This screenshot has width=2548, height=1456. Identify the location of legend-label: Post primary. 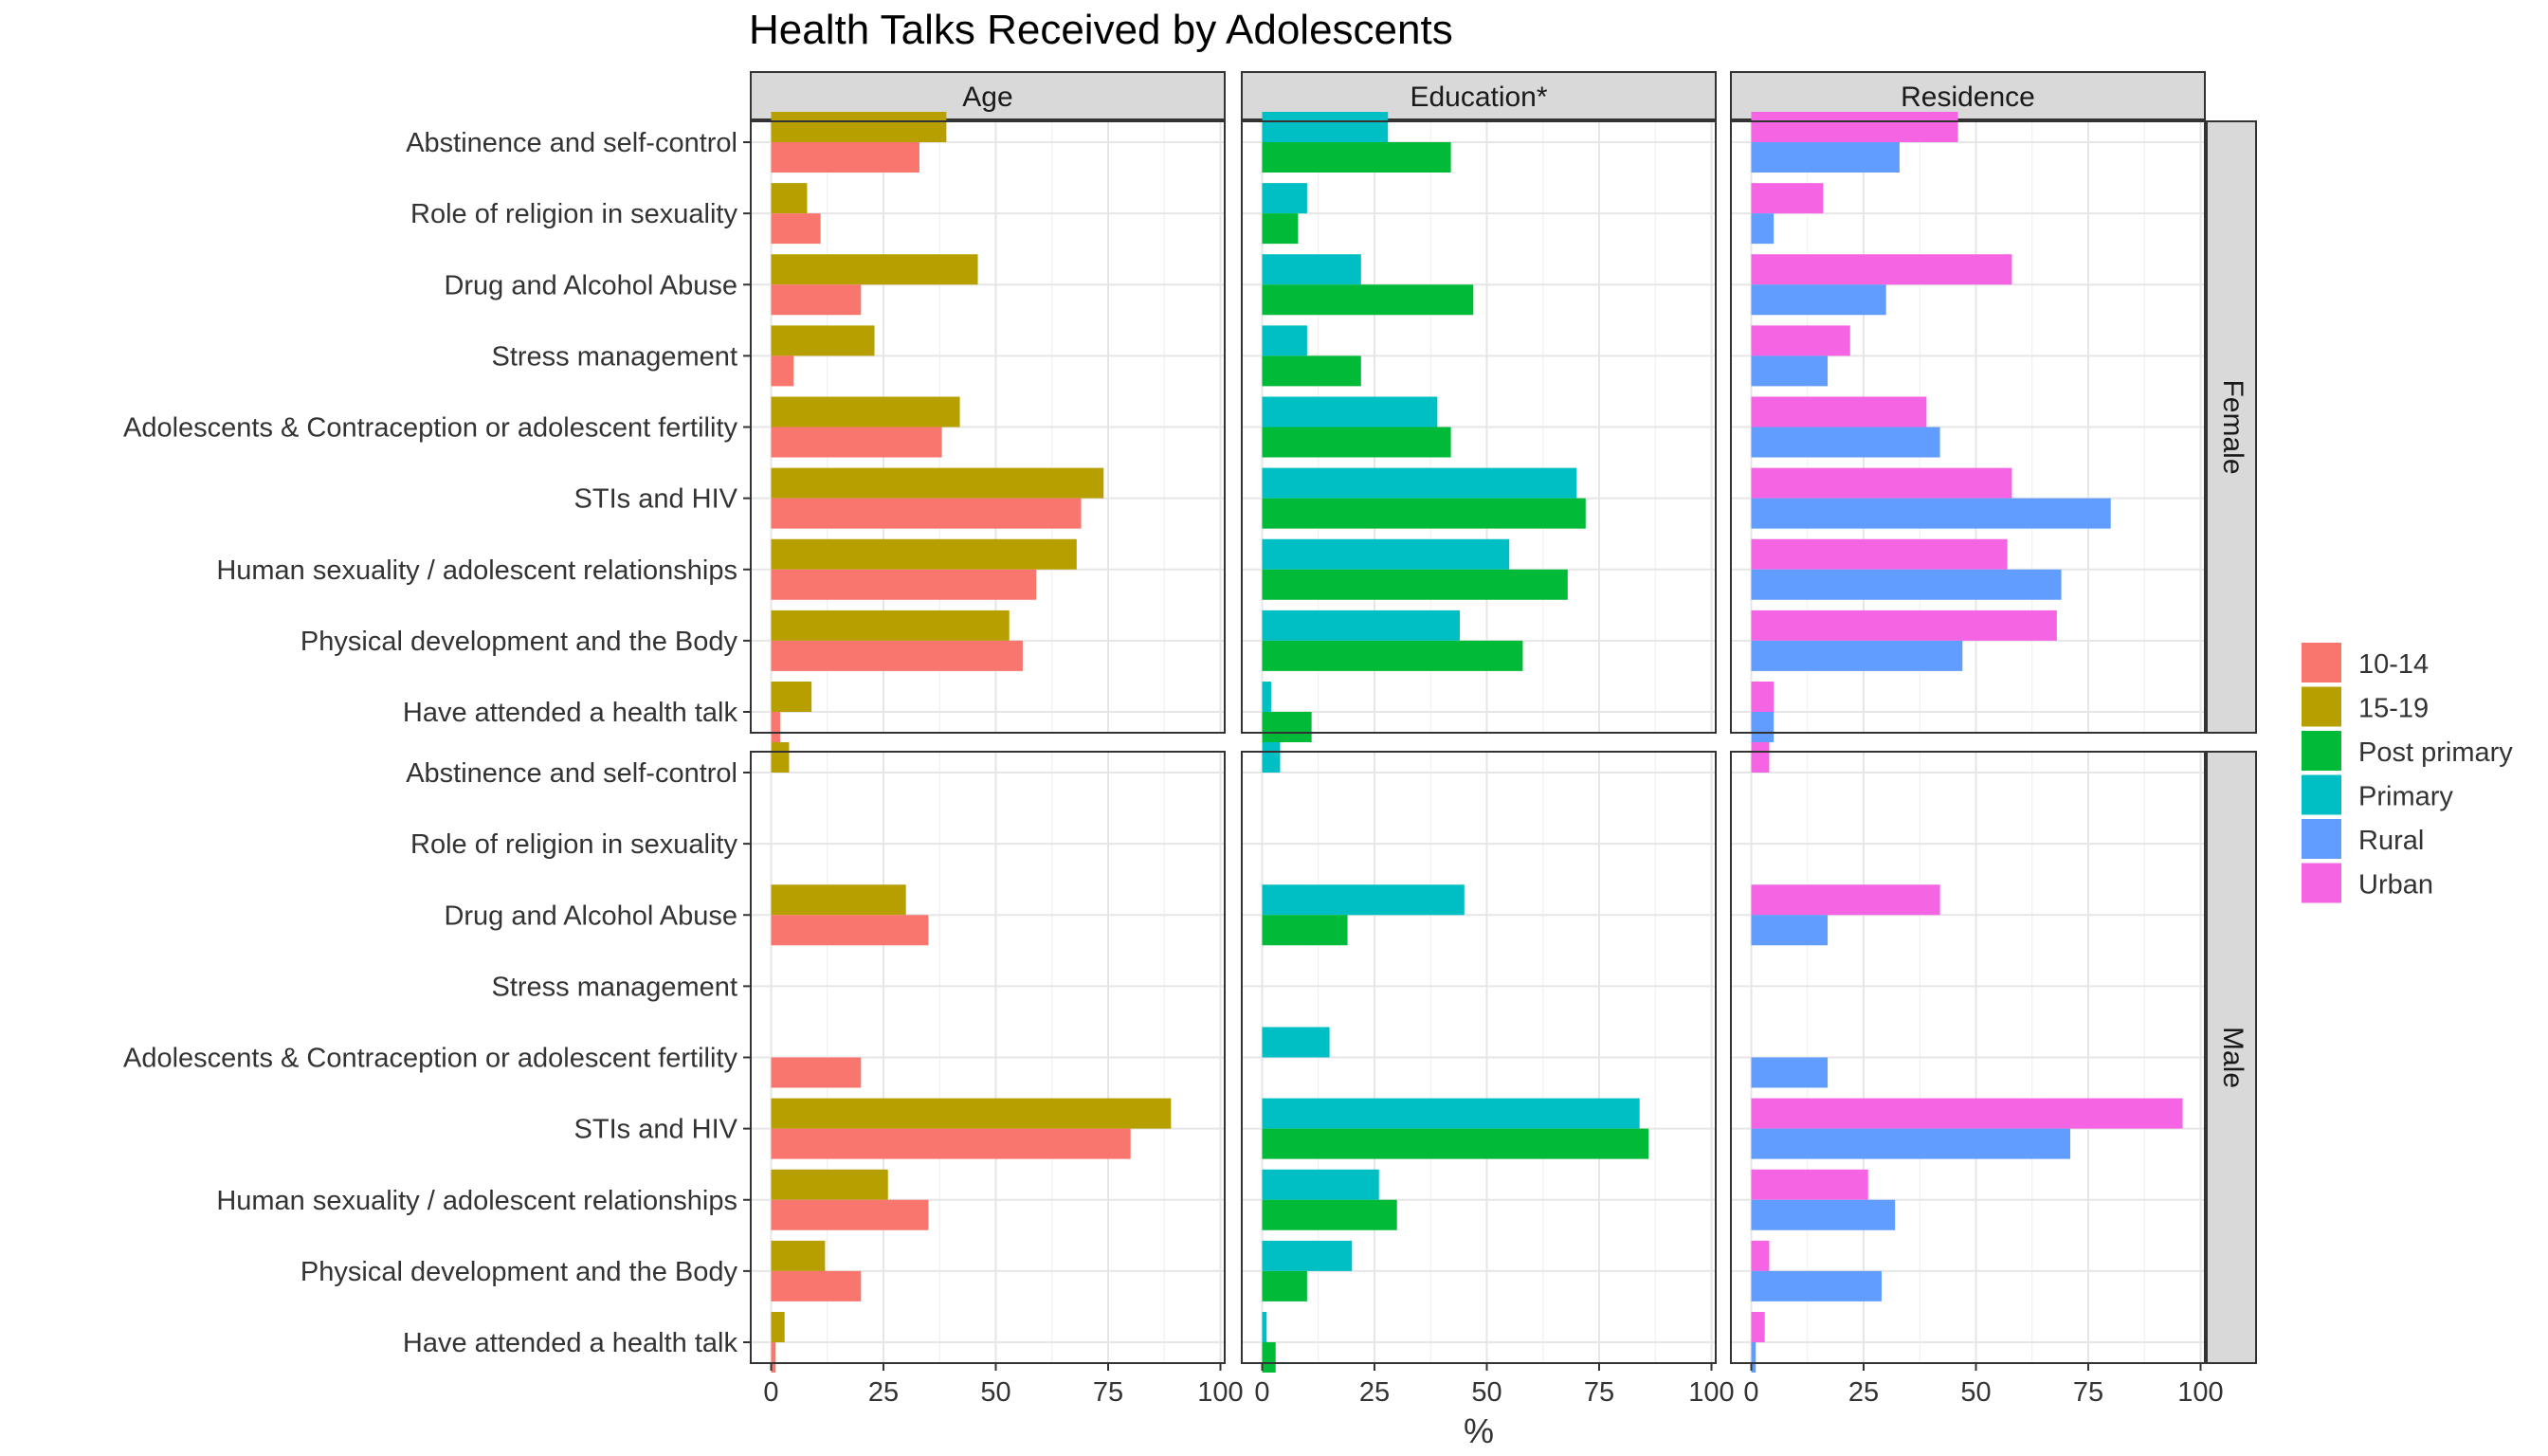
(2435, 752).